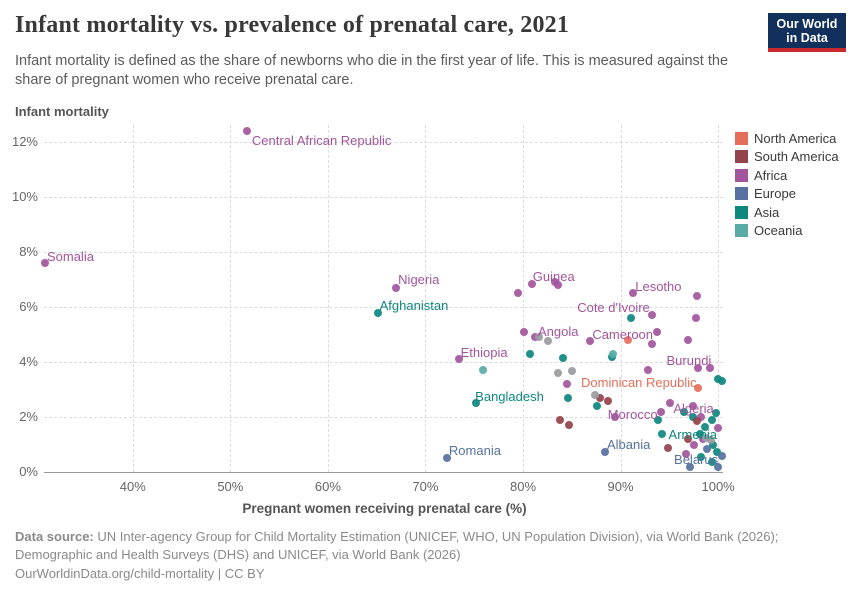 The height and width of the screenshot is (600, 850). I want to click on country-label: Central African Republic, so click(321, 141).